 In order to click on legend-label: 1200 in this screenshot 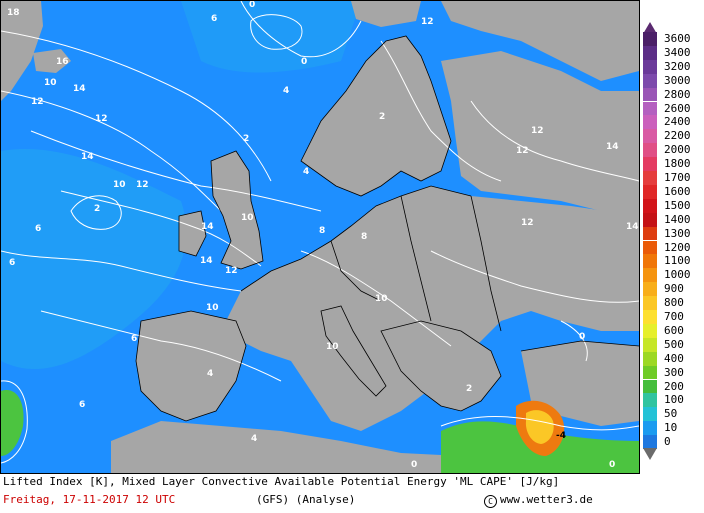, I will do `click(677, 247)`.